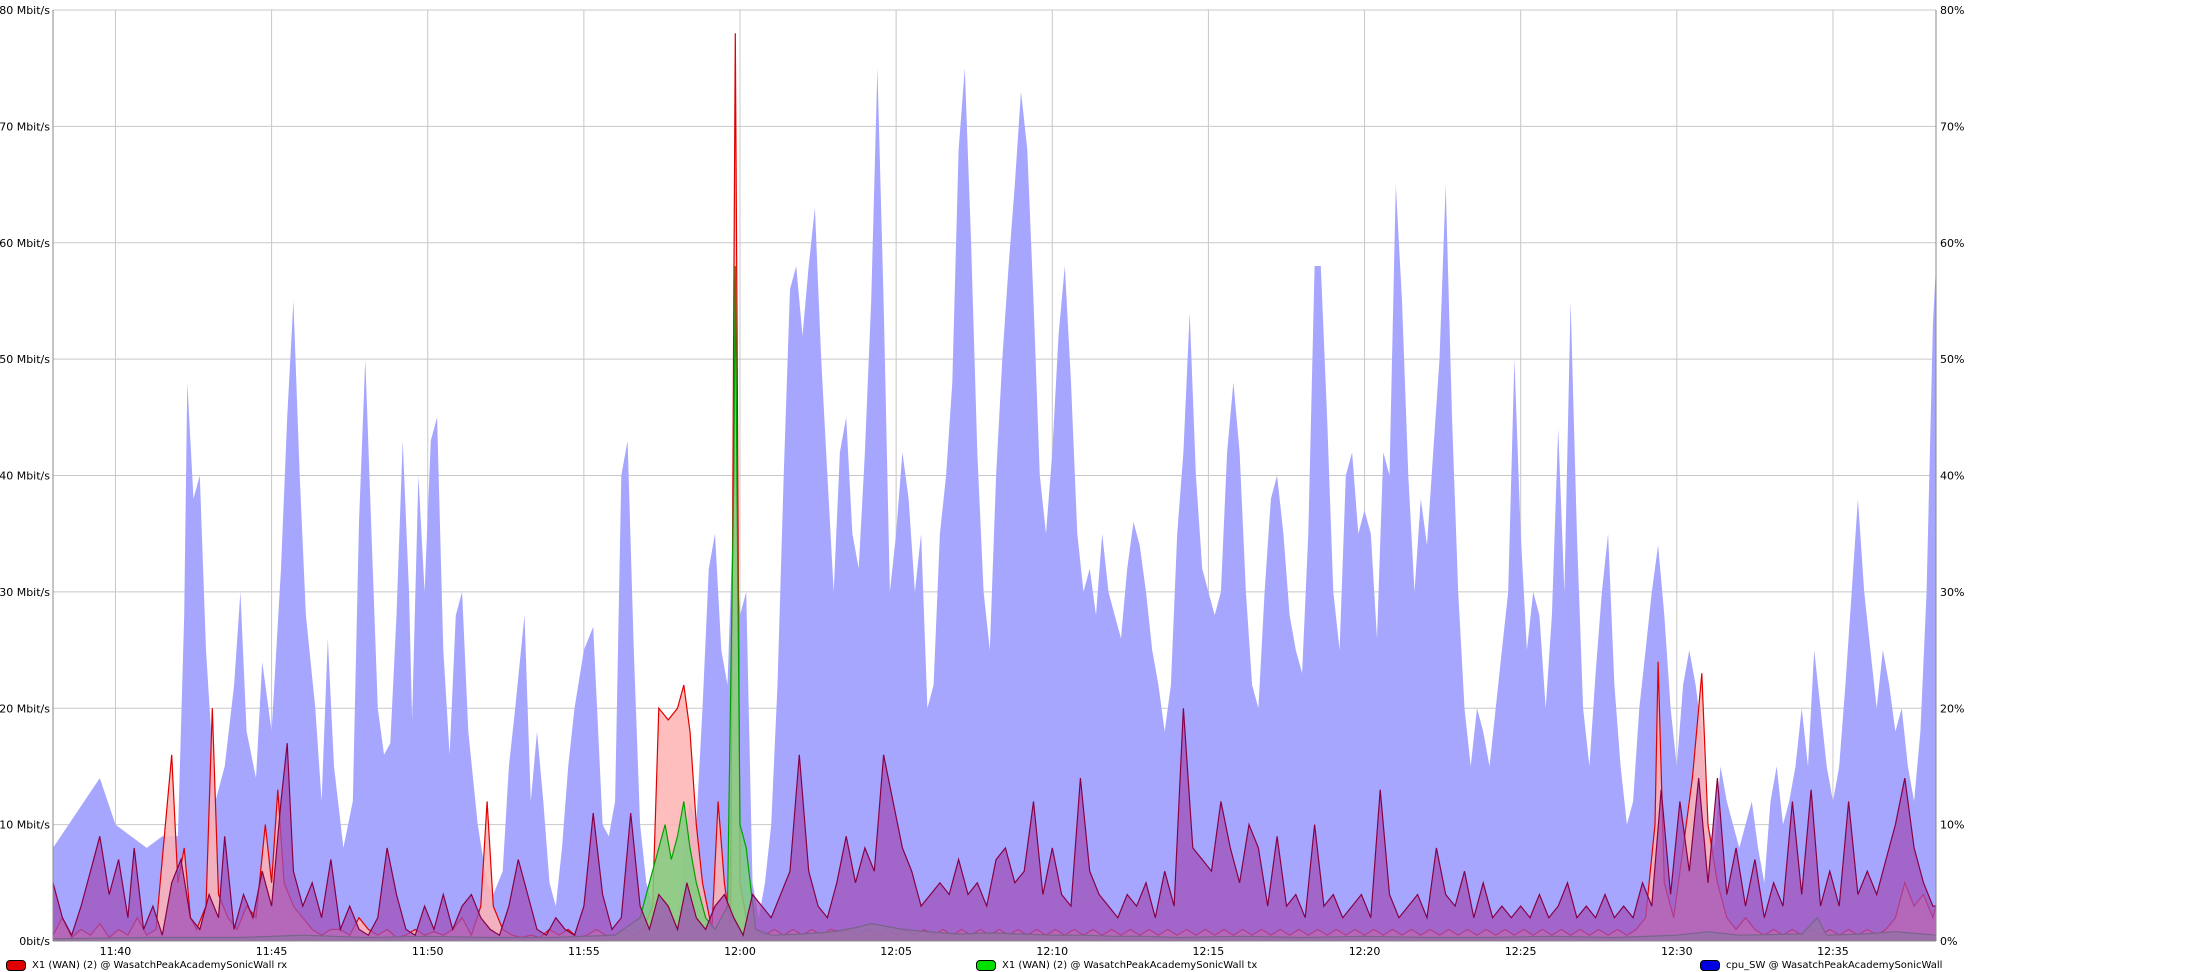  I want to click on y-left-tick-label-0: 0bit/s, so click(34, 941).